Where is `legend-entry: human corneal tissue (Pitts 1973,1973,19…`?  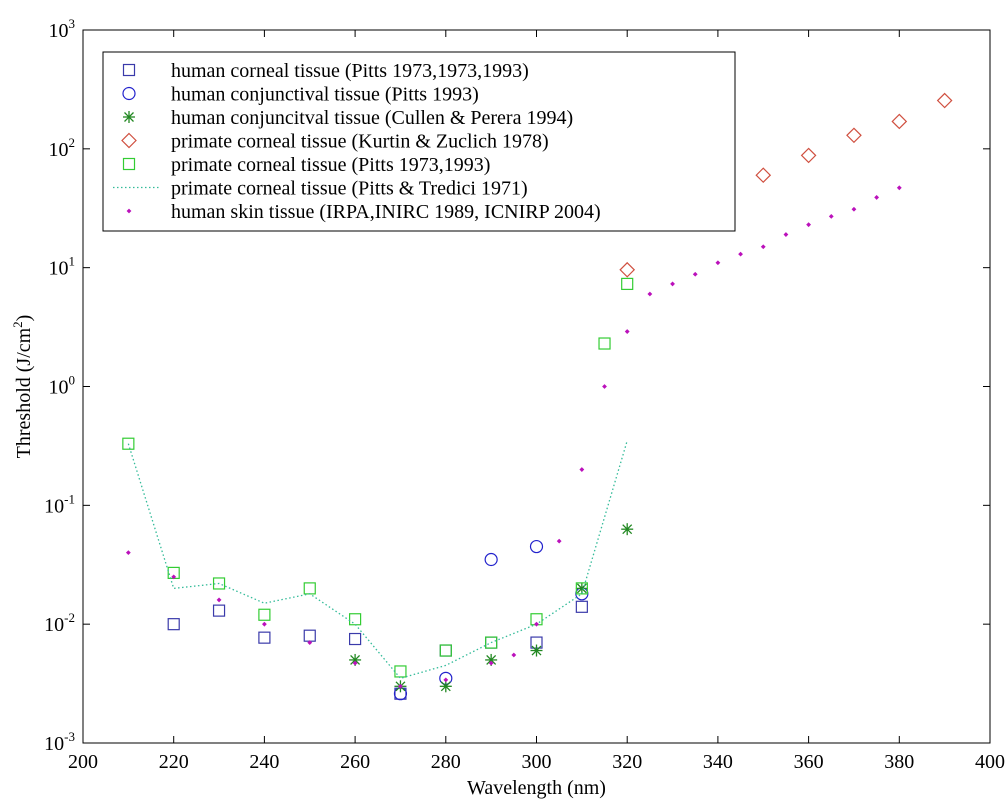 legend-entry: human corneal tissue (Pitts 1973,1973,19… is located at coordinates (325, 71).